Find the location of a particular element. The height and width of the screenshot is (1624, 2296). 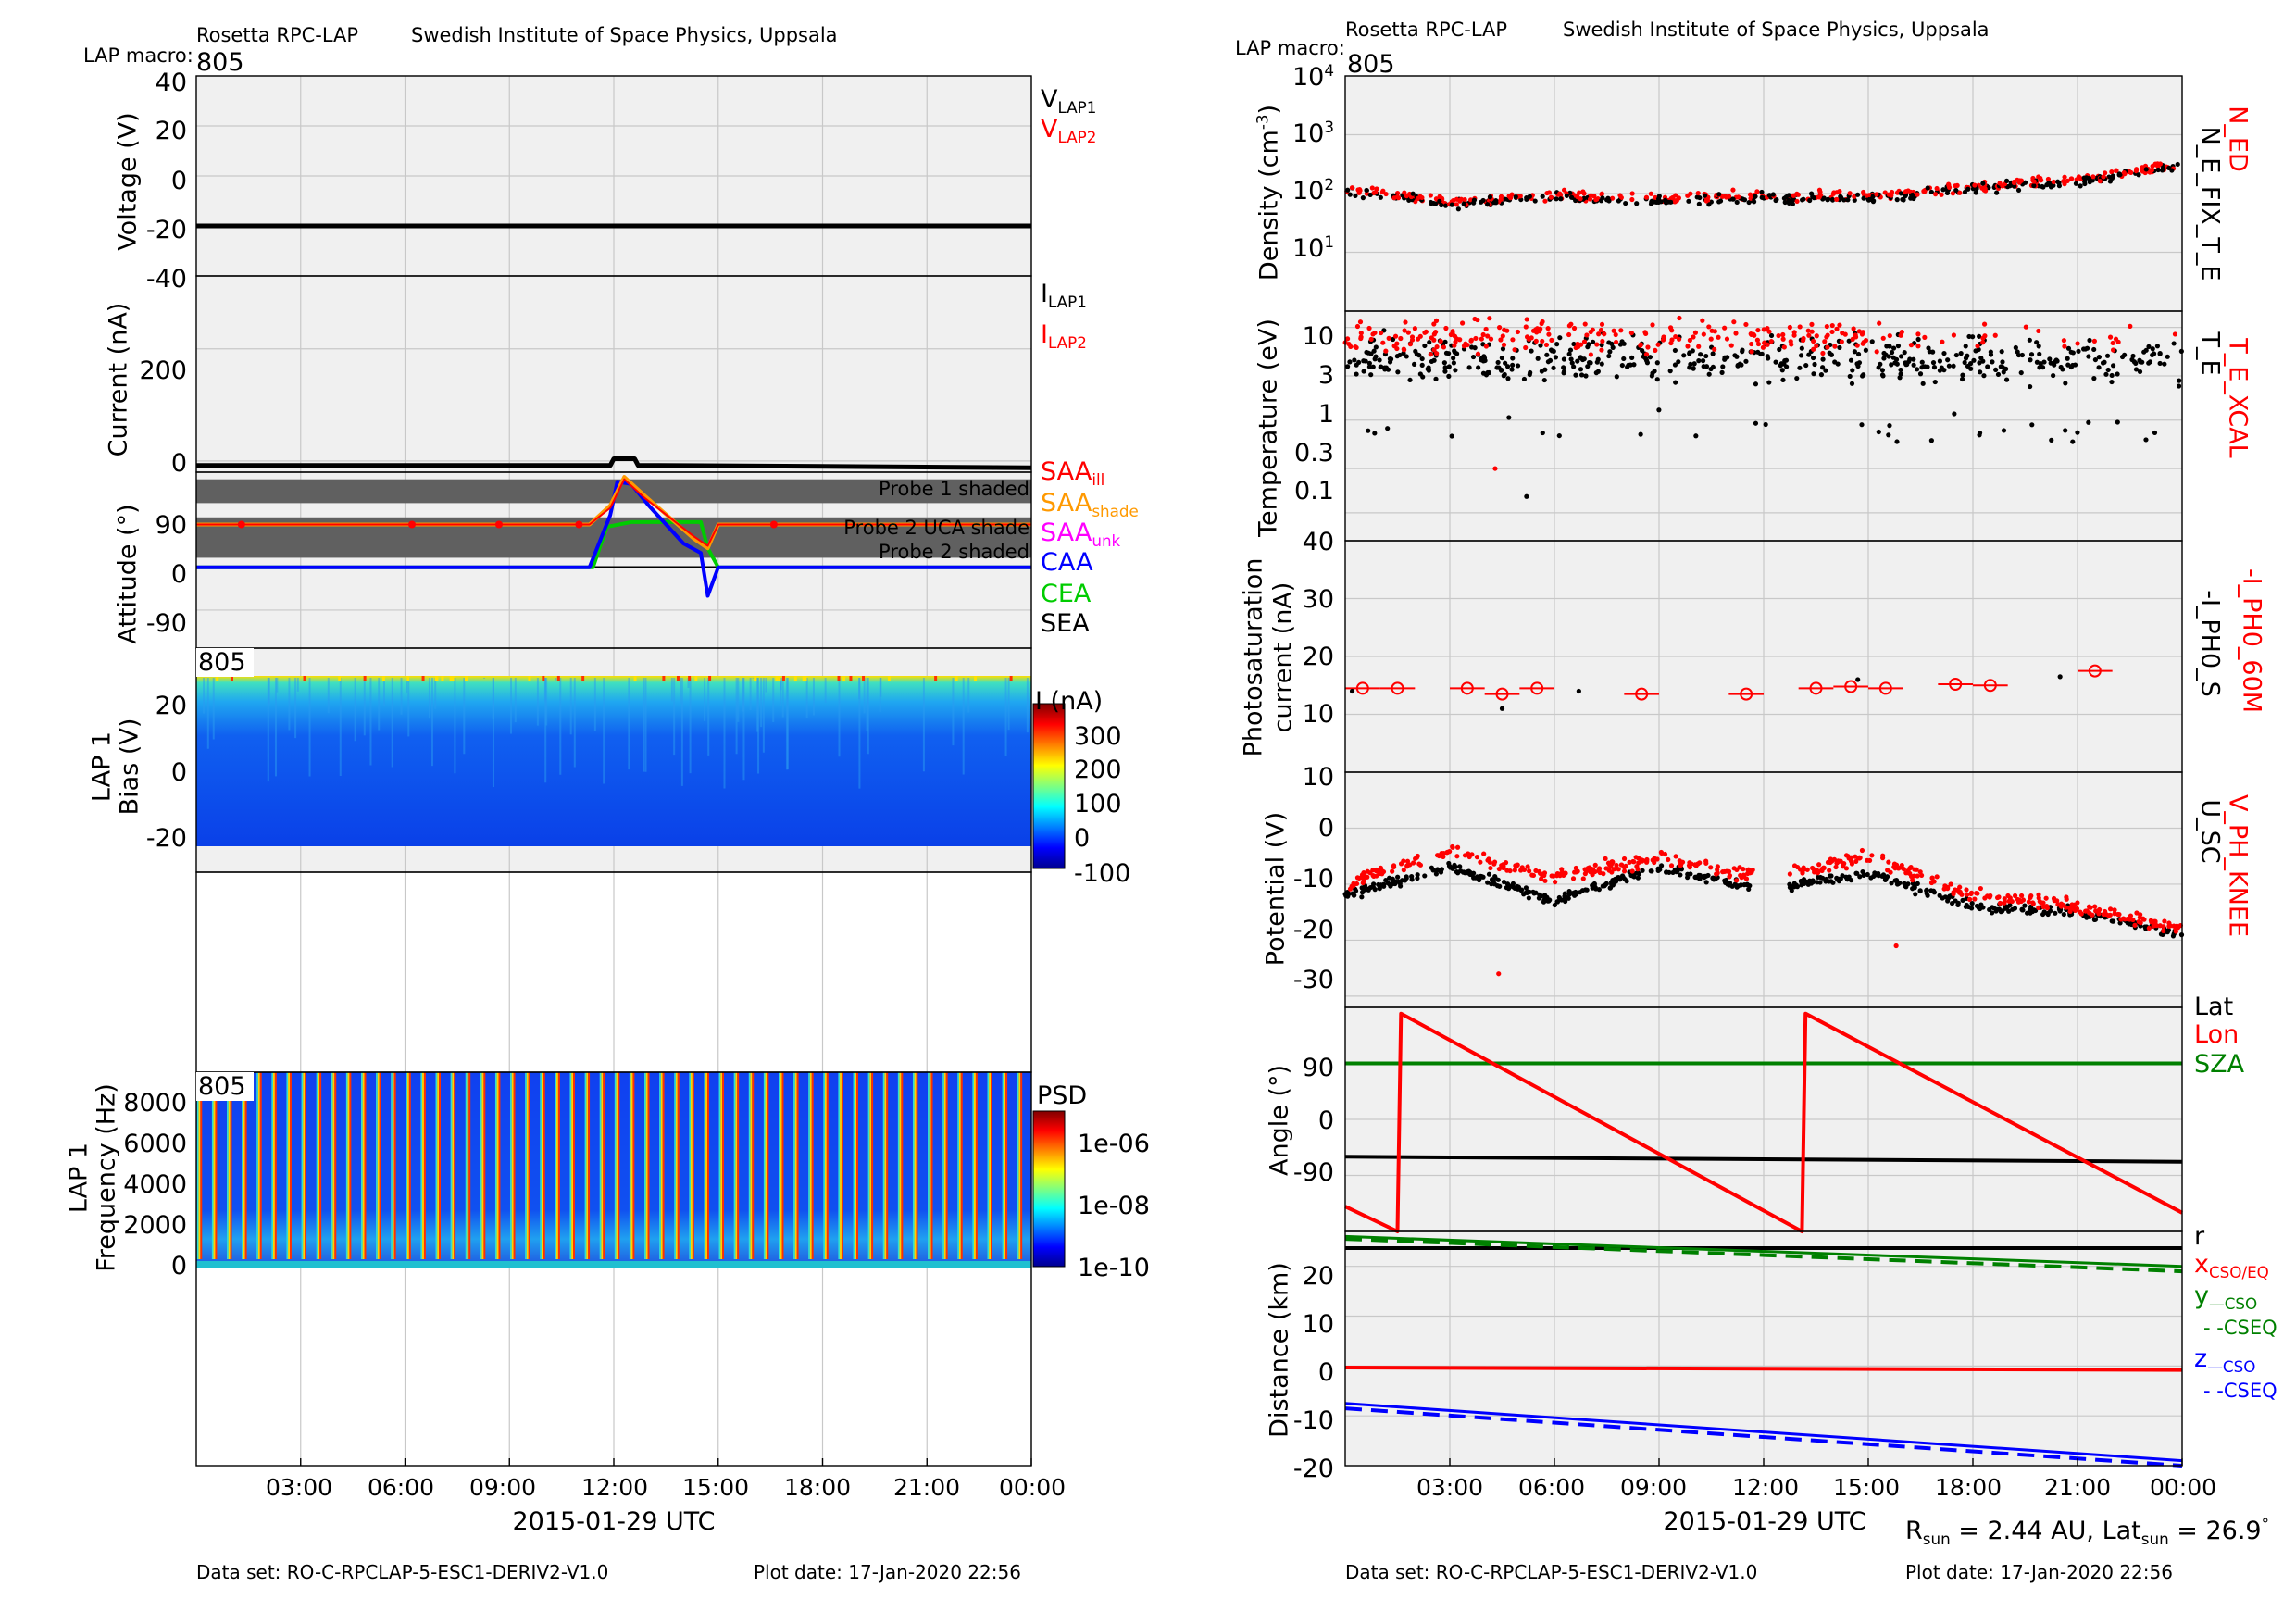

right-xtick: 15:00 is located at coordinates (1866, 1487).